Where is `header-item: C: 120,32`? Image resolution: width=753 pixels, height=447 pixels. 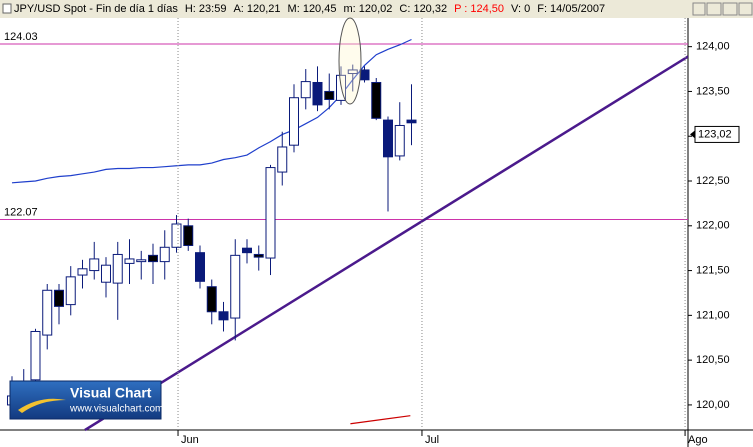
header-item: C: 120,32 is located at coordinates (423, 9).